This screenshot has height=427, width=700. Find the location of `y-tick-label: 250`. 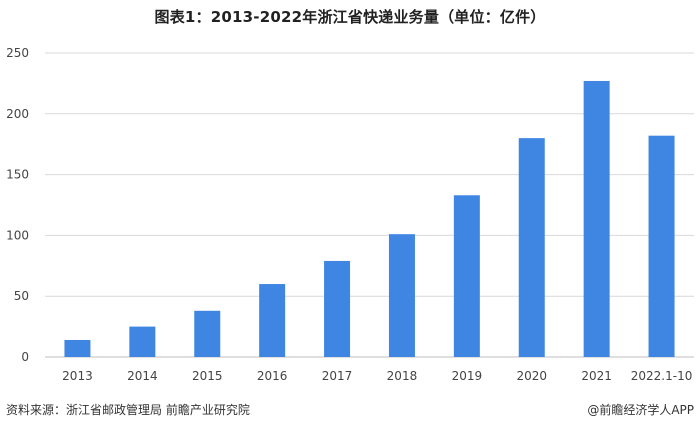

y-tick-label: 250 is located at coordinates (17, 53).